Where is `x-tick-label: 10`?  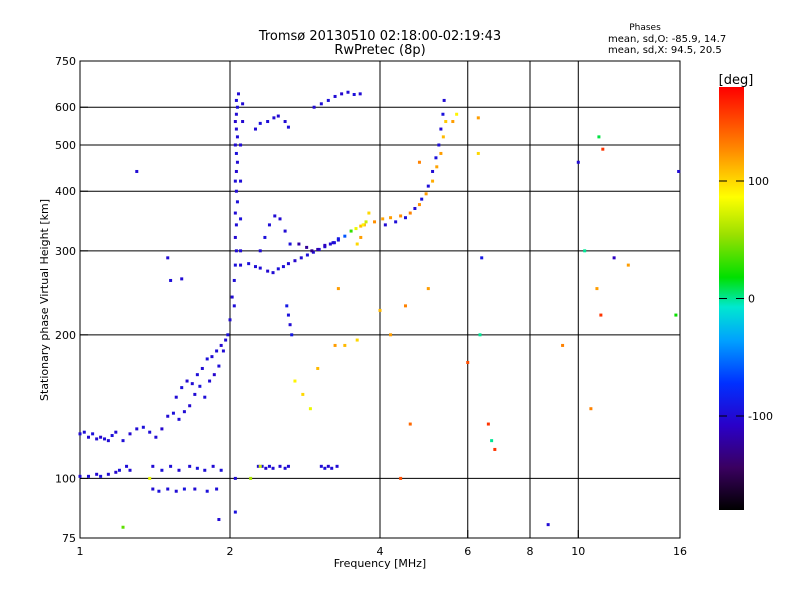 x-tick-label: 10 is located at coordinates (578, 551).